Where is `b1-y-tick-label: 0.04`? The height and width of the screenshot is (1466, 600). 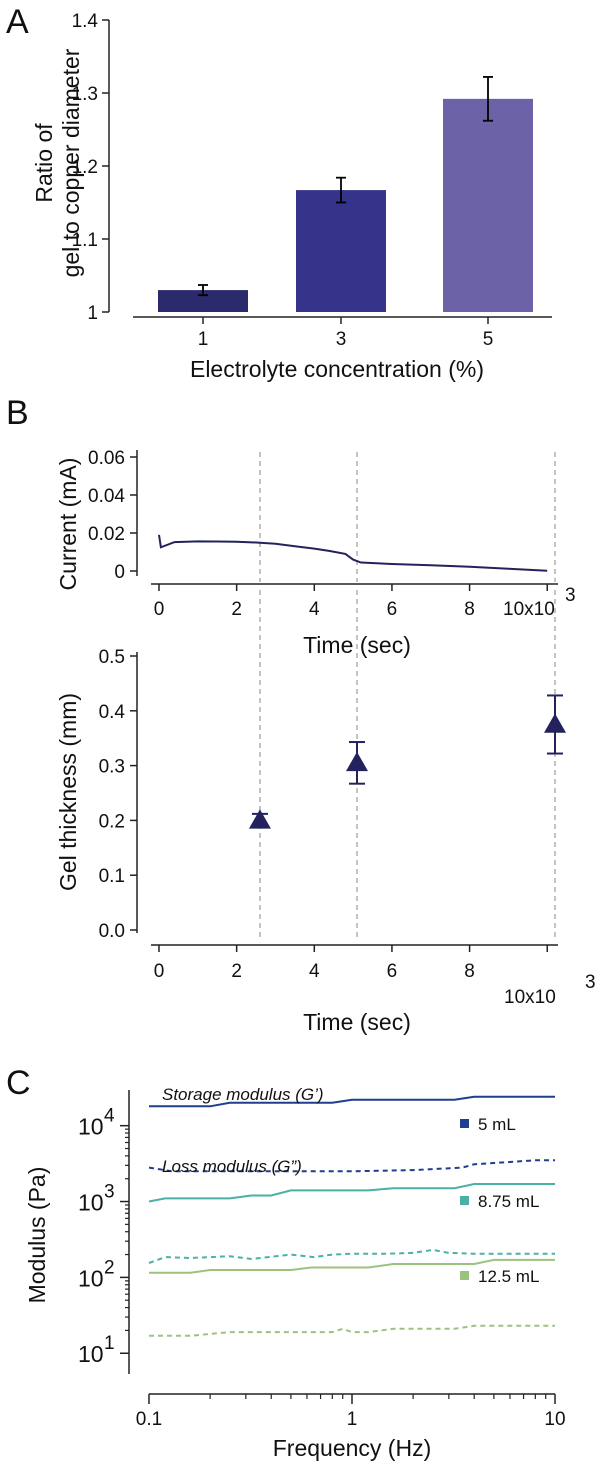
b1-y-tick-label: 0.04 is located at coordinates (106, 496).